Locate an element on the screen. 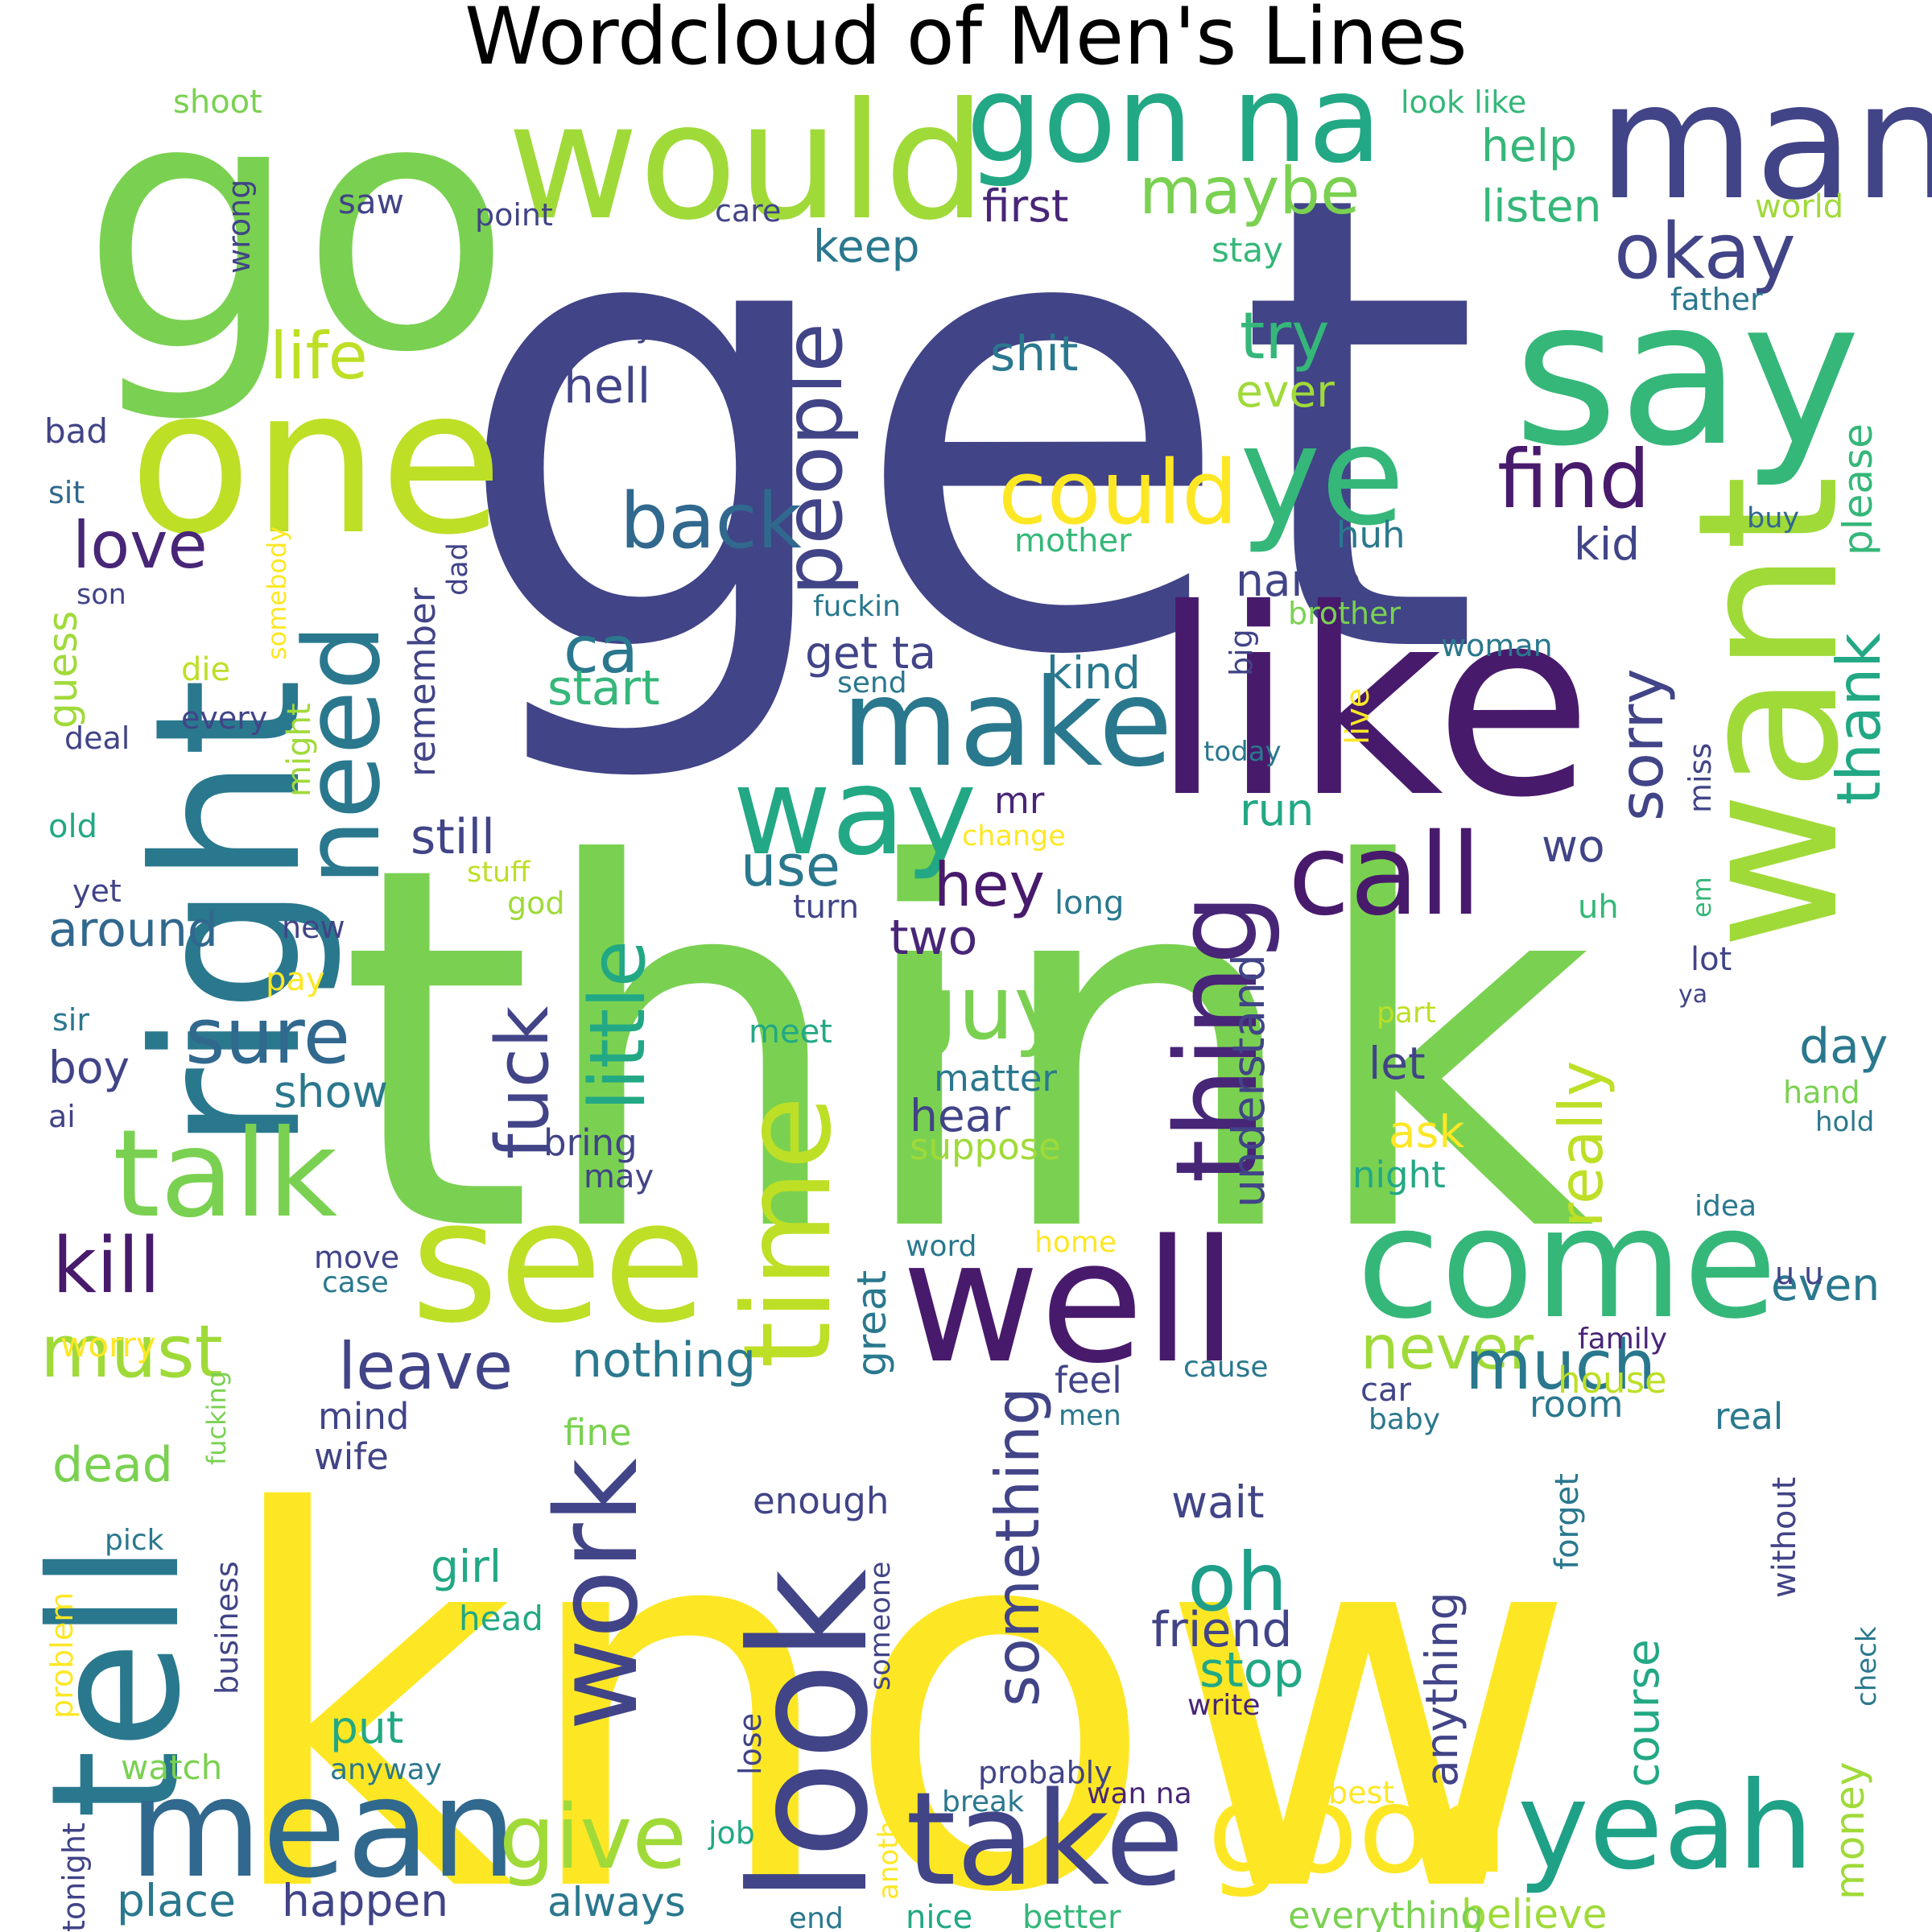 Image resolution: width=1932 pixels, height=1932 pixels. word-house: house is located at coordinates (1612, 1380).